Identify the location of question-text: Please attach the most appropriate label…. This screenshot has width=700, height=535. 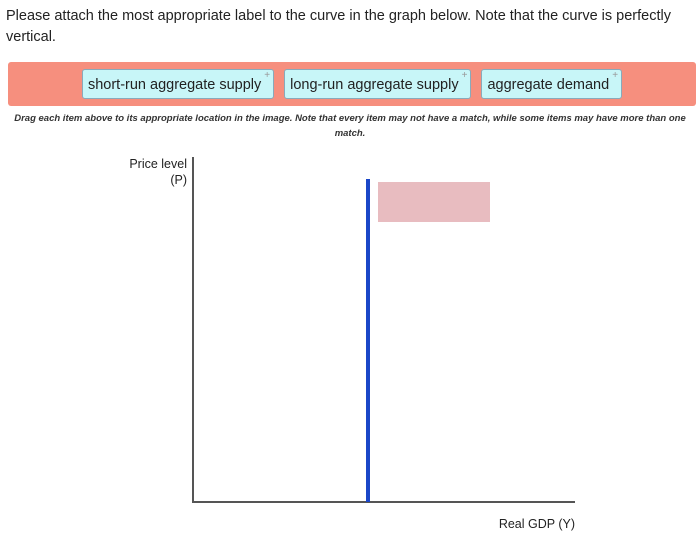
(338, 26).